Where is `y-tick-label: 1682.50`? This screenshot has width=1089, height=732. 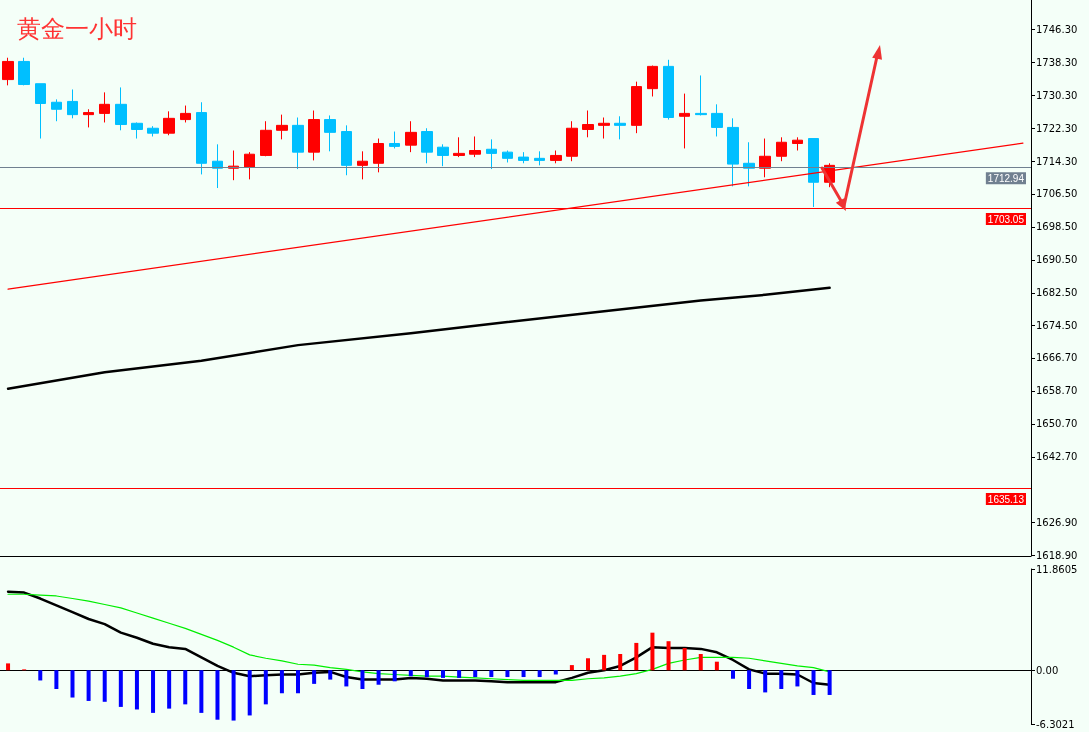
y-tick-label: 1682.50 is located at coordinates (1057, 293).